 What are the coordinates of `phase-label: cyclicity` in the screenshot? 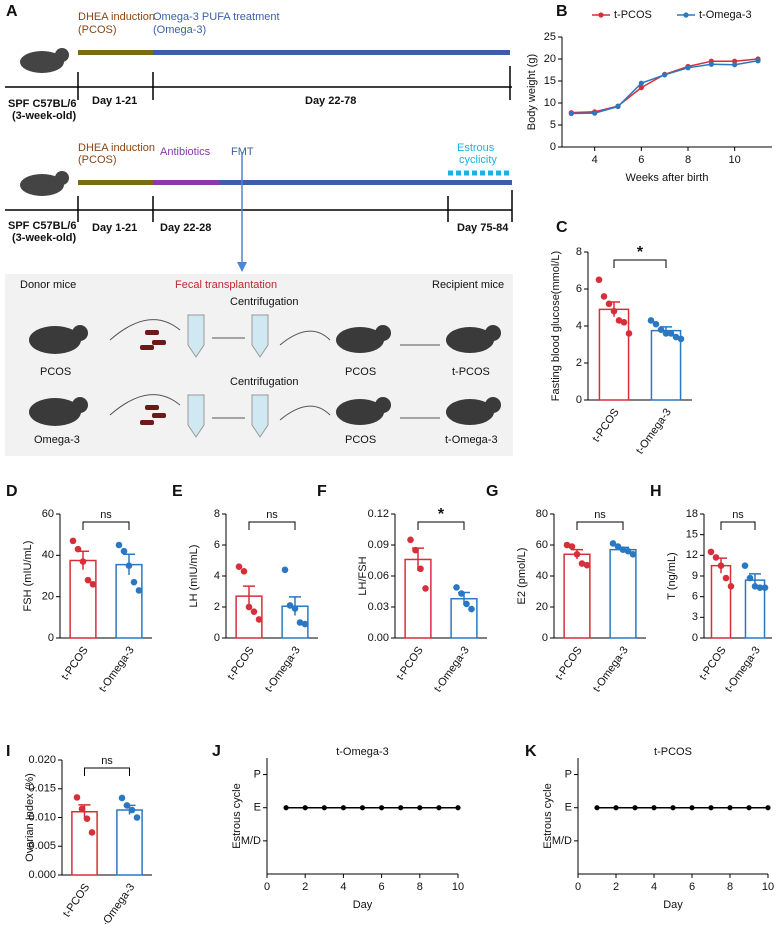 It's located at (478, 160).